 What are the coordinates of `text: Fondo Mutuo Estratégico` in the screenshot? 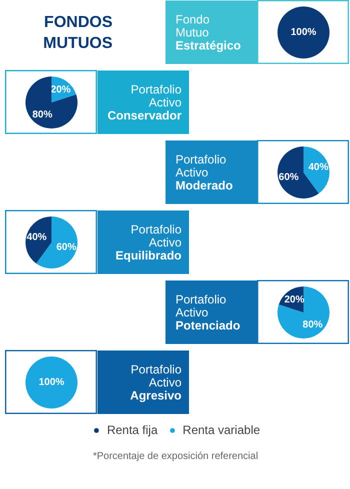 It's located at (208, 32).